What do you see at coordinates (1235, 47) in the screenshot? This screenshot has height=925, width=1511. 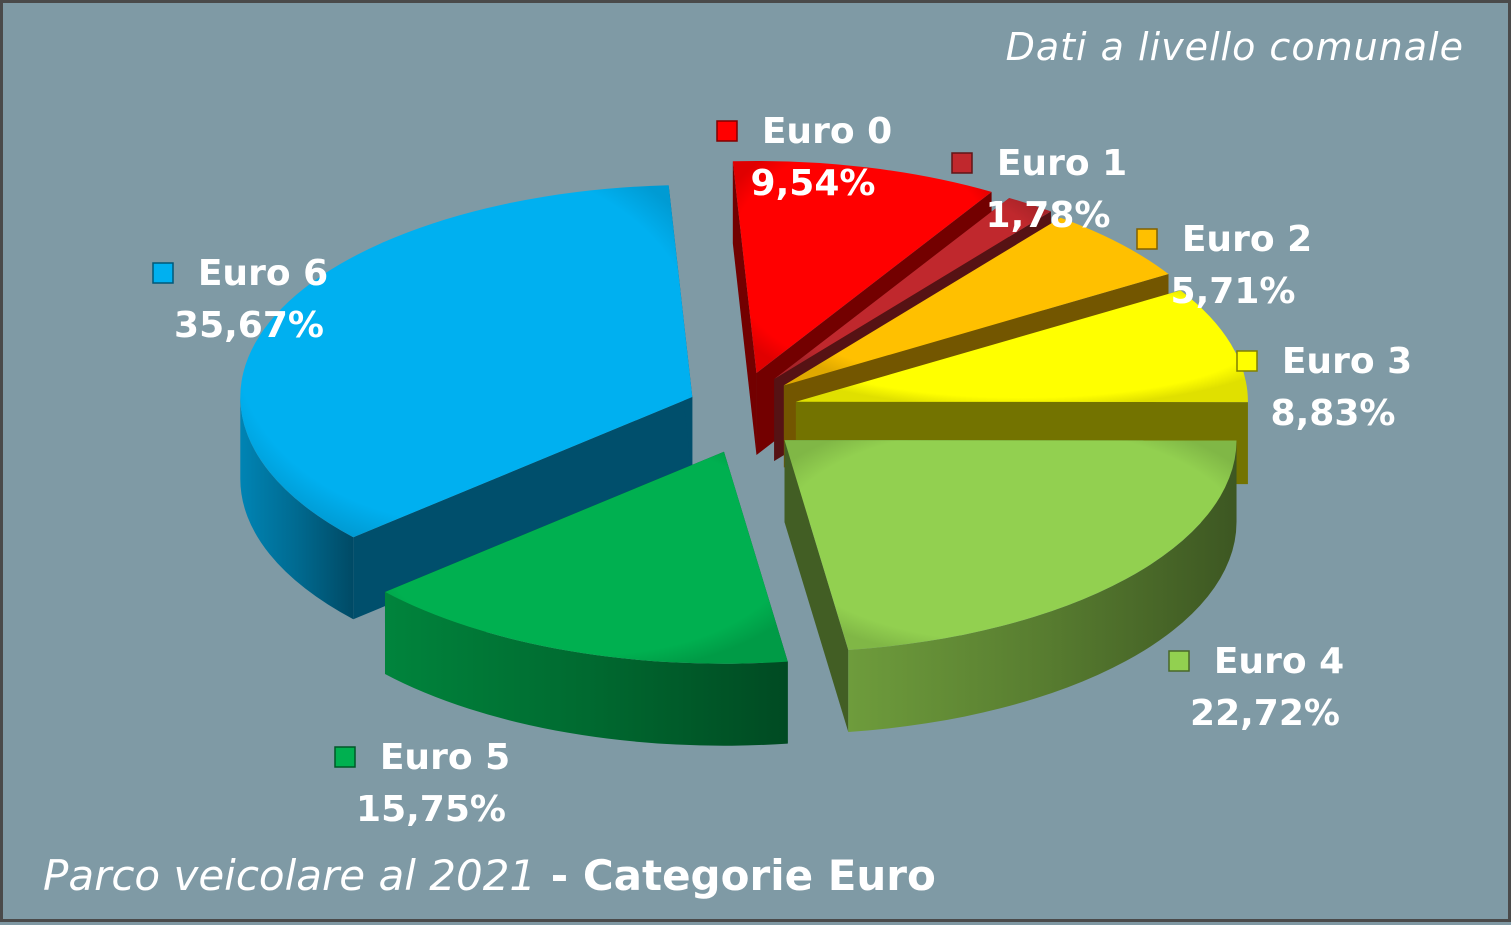 I see `chart-subtitle: Dati a livello comunale` at bounding box center [1235, 47].